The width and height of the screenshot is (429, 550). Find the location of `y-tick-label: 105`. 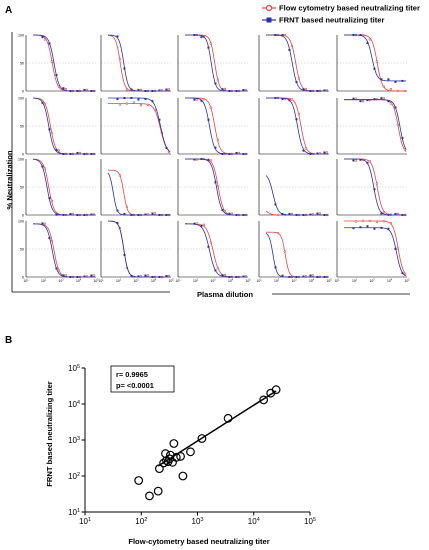

y-tick-label: 105 is located at coordinates (74, 368).